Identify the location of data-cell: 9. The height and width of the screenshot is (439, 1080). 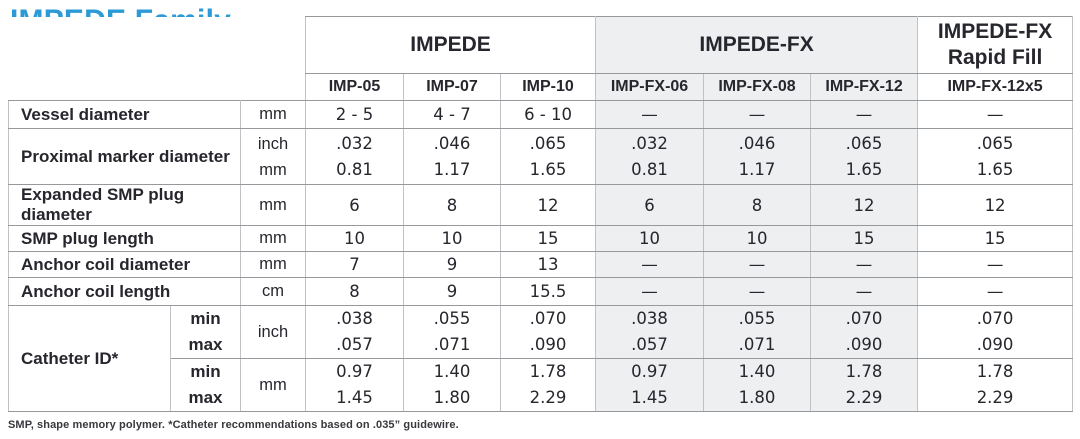
(452, 264).